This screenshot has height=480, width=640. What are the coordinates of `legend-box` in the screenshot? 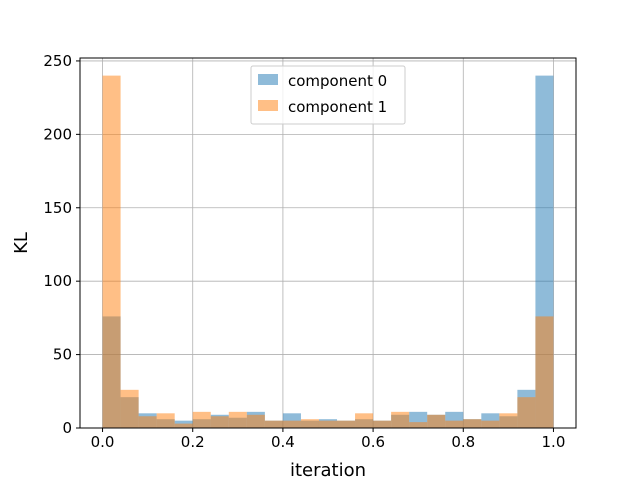 It's located at (328, 95).